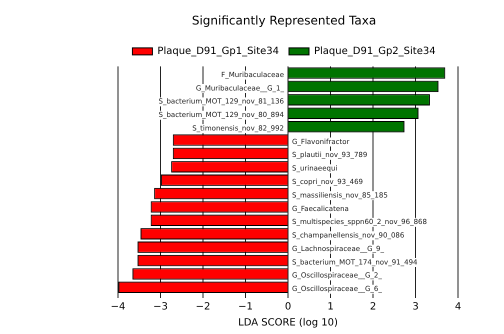 The image size is (504, 334). Describe the element at coordinates (288, 323) in the screenshot. I see `x-axis-title: LDA SCORE (log 10)` at that location.